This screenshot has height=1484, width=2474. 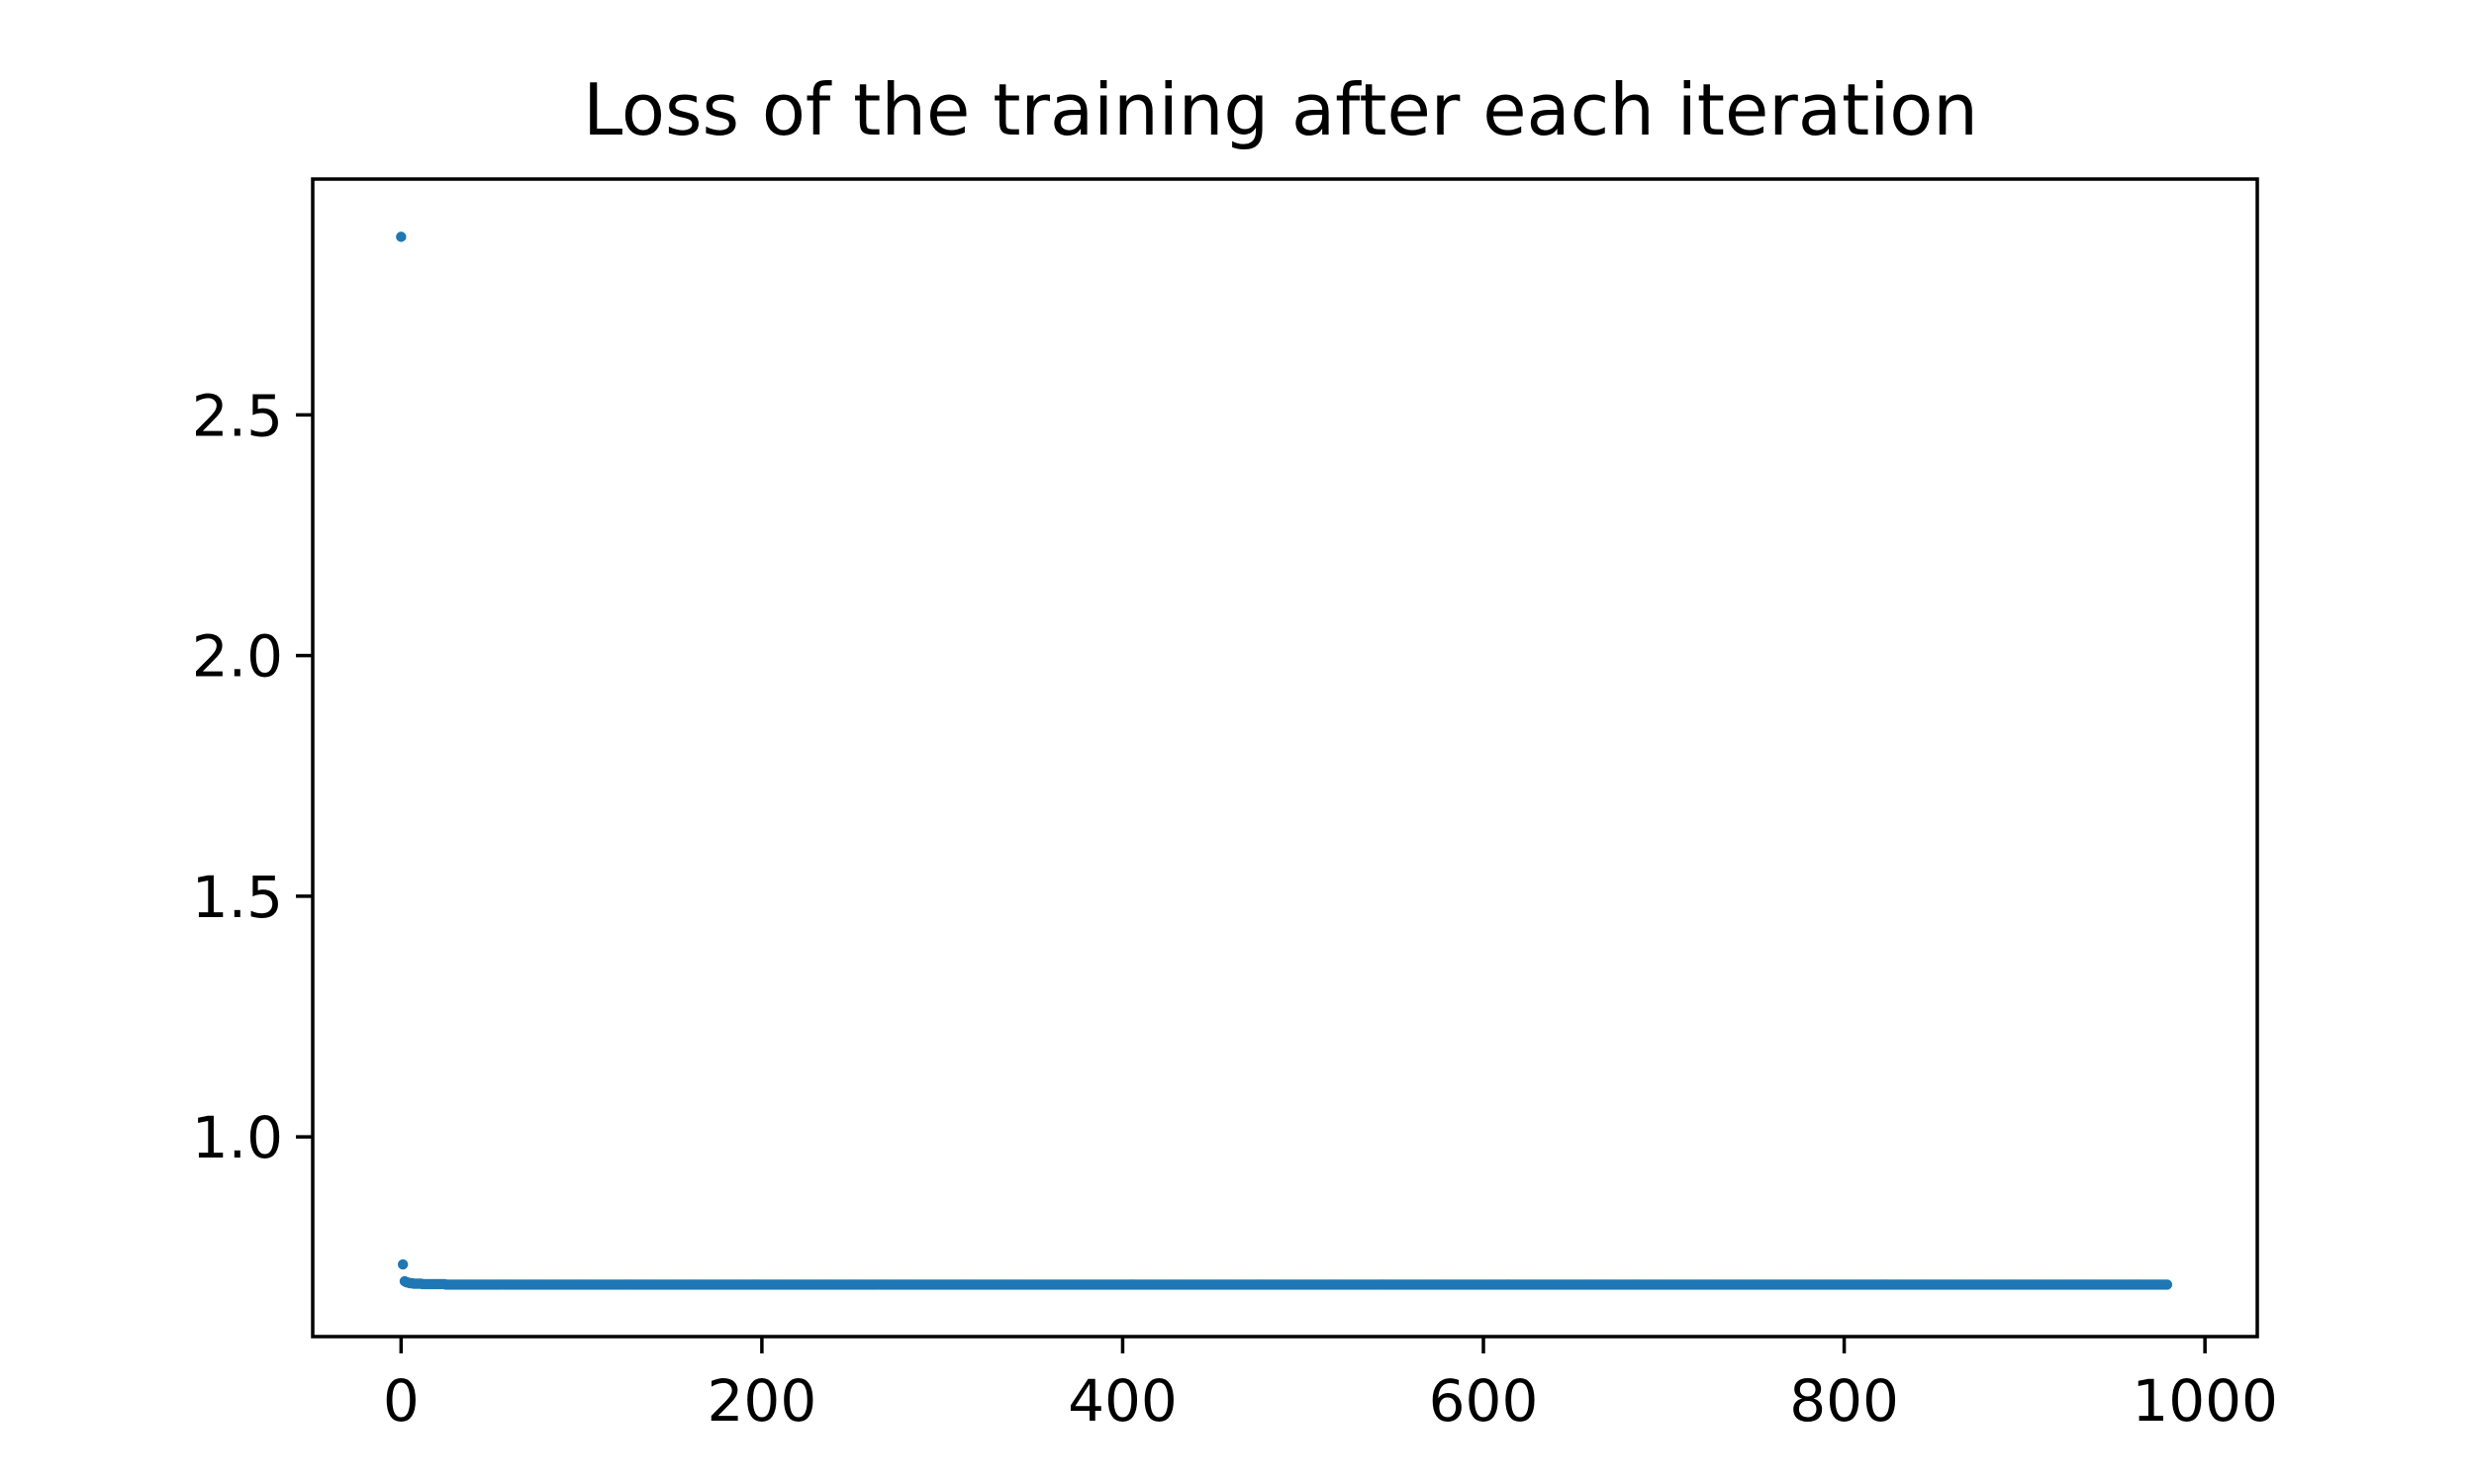 What do you see at coordinates (238, 657) in the screenshot?
I see `y-tick-label: 2.0` at bounding box center [238, 657].